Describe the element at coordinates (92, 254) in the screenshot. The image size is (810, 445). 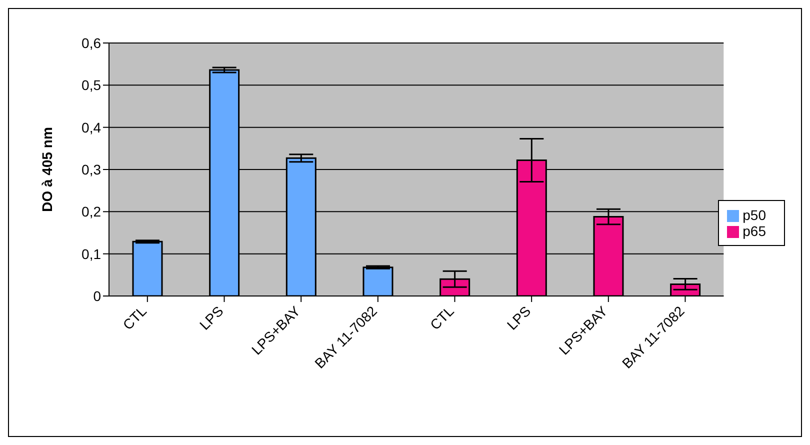
I see `y-tick-label: 0,1` at that location.